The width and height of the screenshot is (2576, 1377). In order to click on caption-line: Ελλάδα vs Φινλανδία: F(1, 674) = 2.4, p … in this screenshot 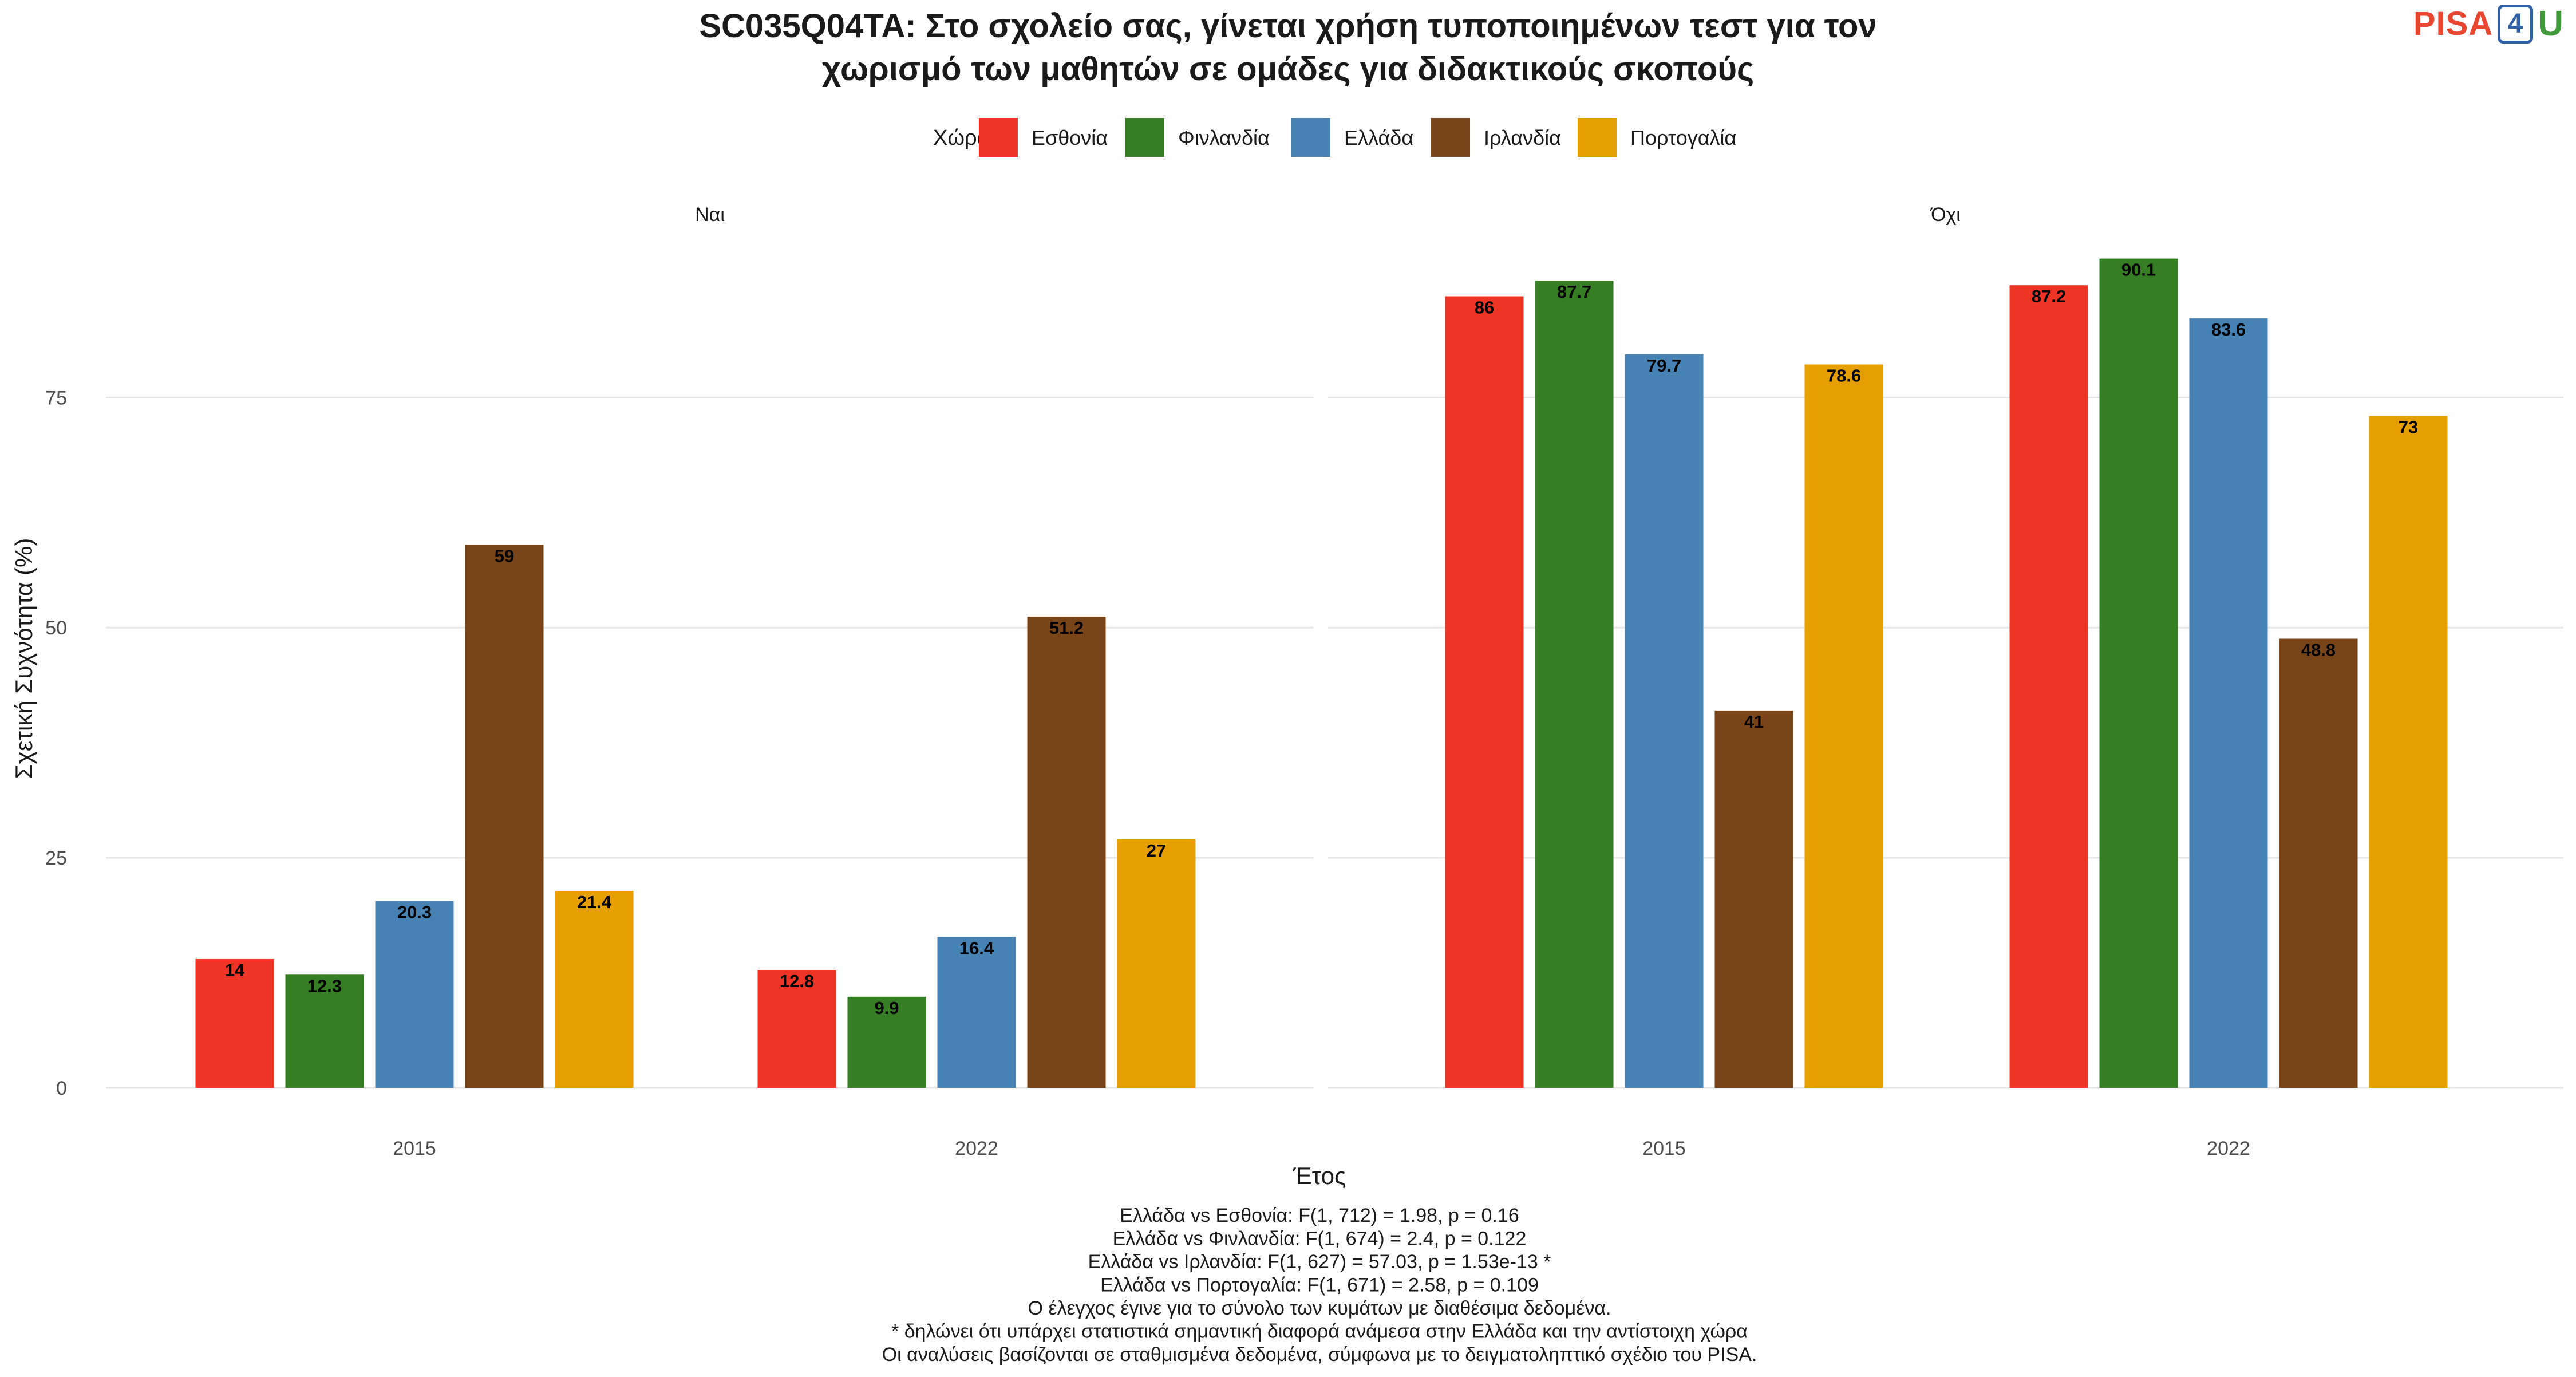, I will do `click(1320, 1239)`.